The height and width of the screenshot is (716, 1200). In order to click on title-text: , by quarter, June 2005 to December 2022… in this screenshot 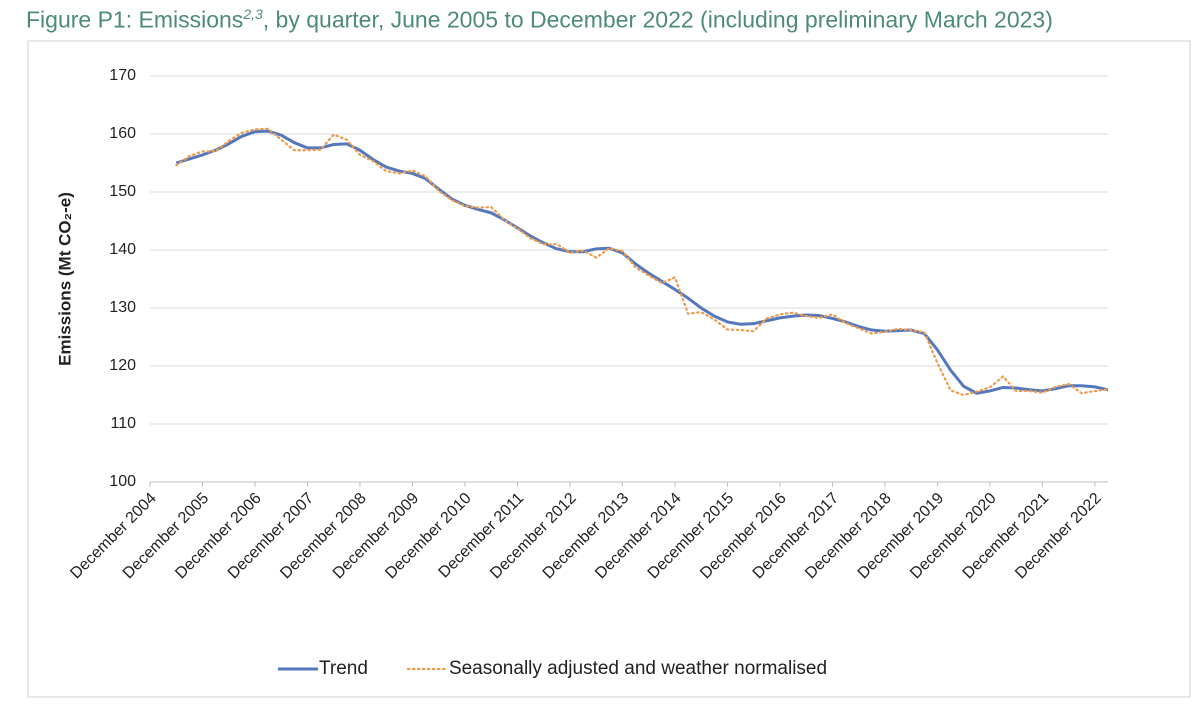, I will do `click(657, 19)`.